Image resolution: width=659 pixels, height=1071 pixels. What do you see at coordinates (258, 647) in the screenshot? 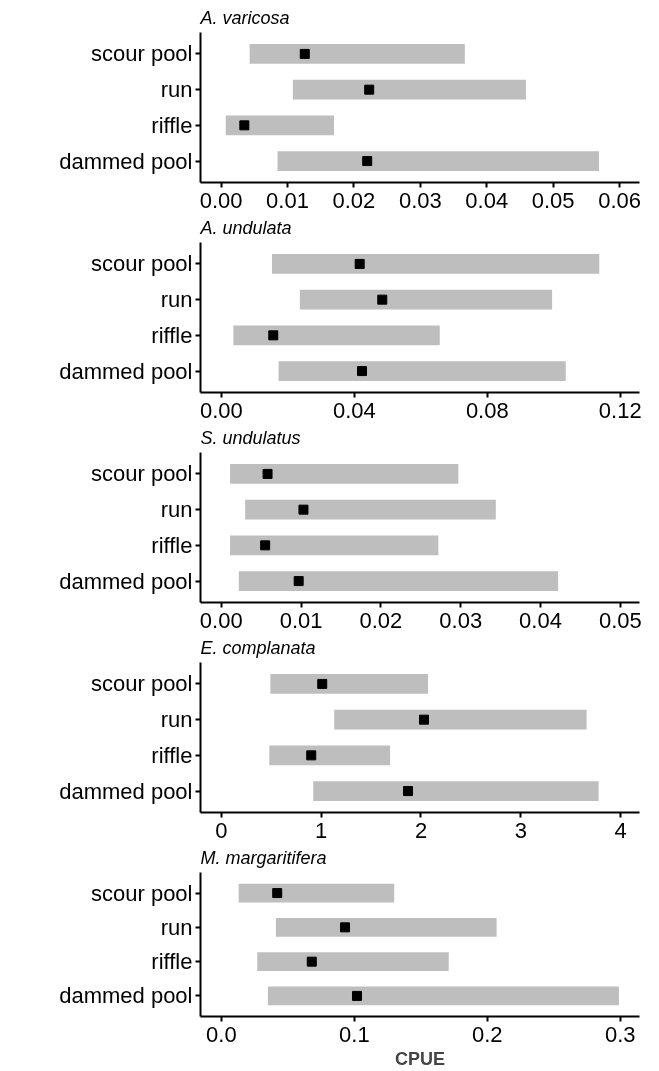
I see `chart-title: E. complanata` at bounding box center [258, 647].